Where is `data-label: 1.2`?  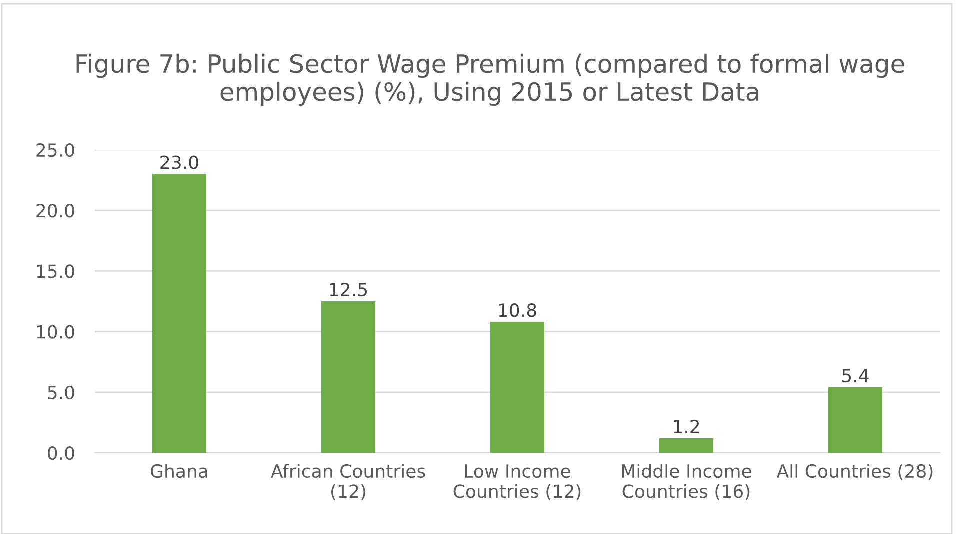
data-label: 1.2 is located at coordinates (687, 427).